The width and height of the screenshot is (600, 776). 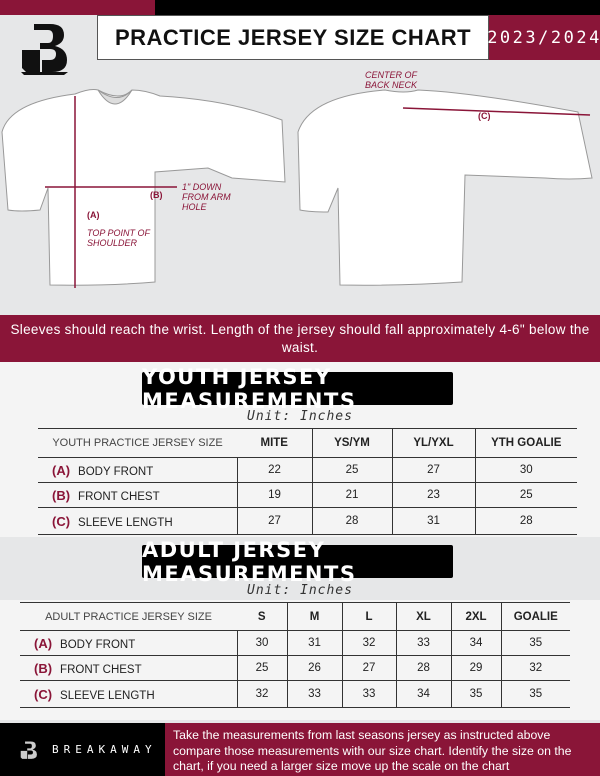 I want to click on top-black-bar, so click(x=377, y=7).